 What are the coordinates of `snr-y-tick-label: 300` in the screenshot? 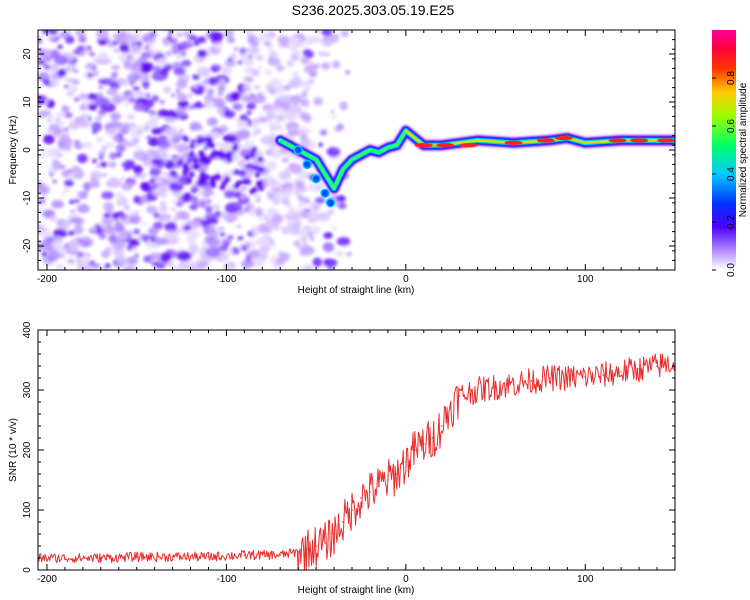 It's located at (27, 389).